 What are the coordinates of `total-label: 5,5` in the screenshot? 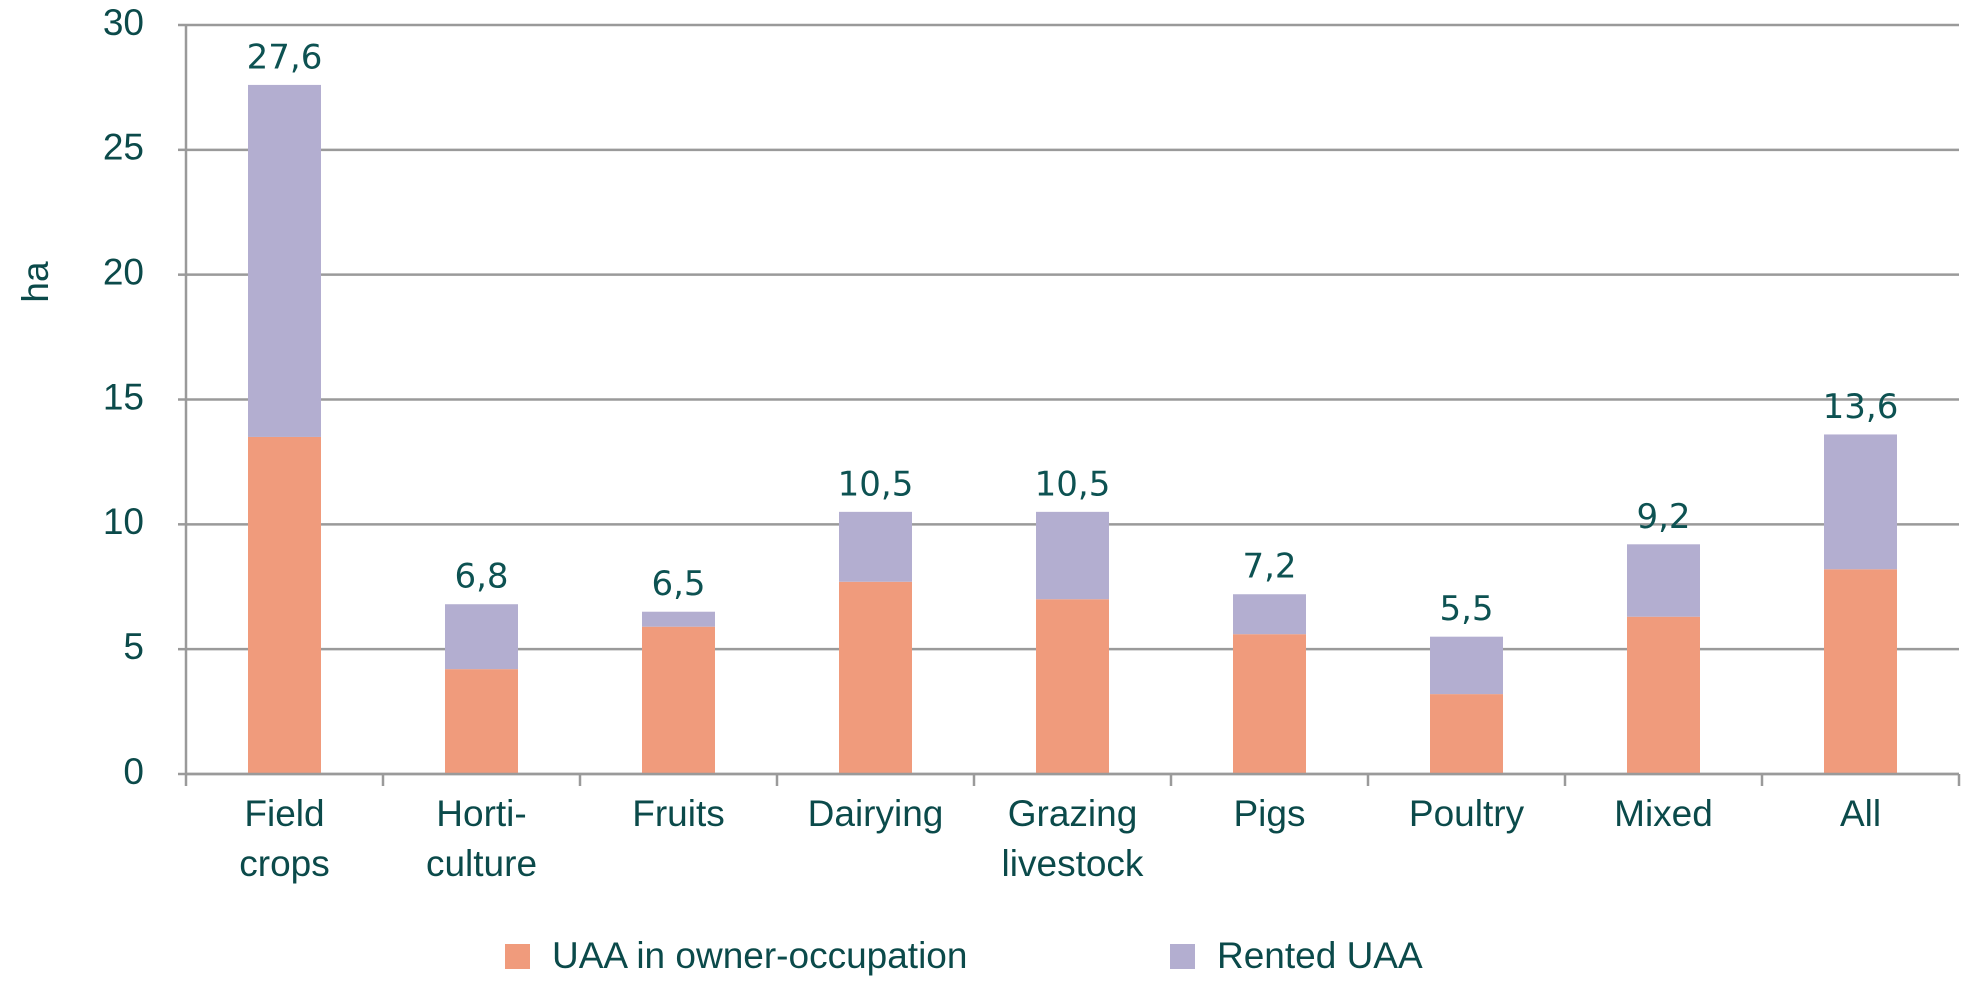 It's located at (1466, 609).